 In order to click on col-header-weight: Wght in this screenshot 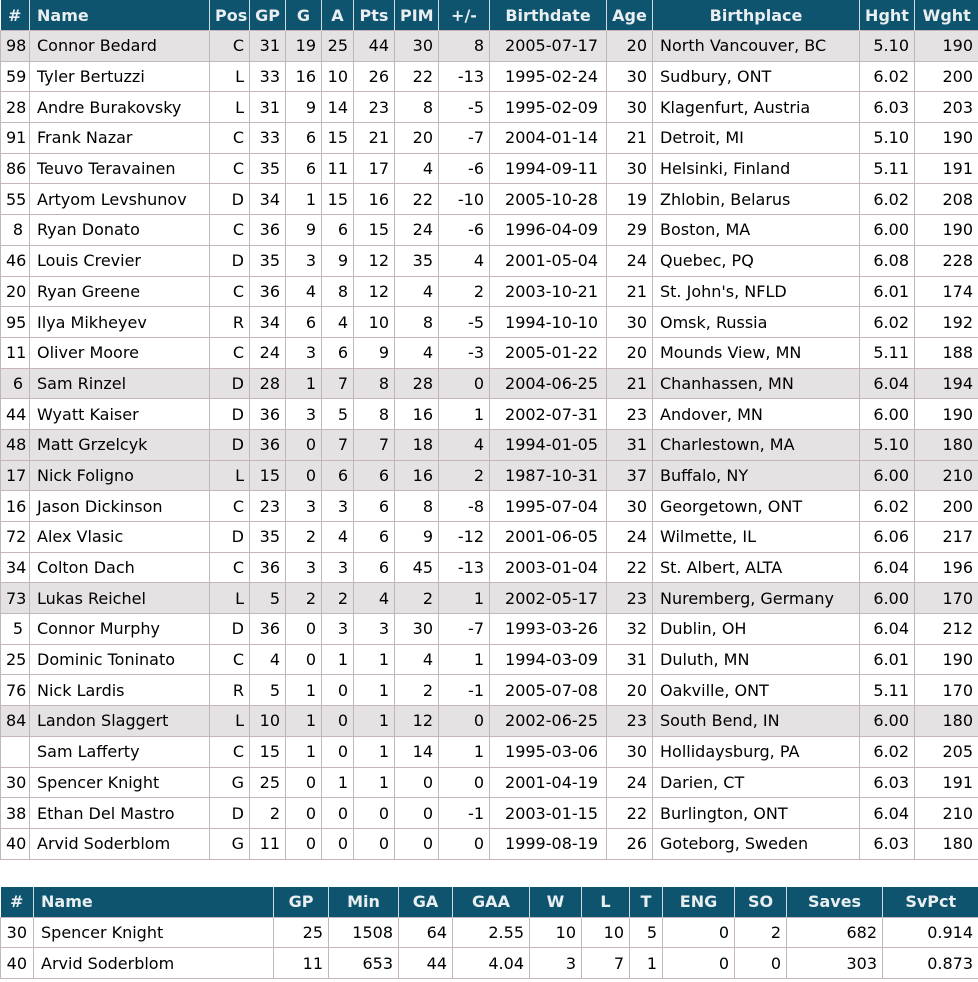, I will do `click(946, 15)`.